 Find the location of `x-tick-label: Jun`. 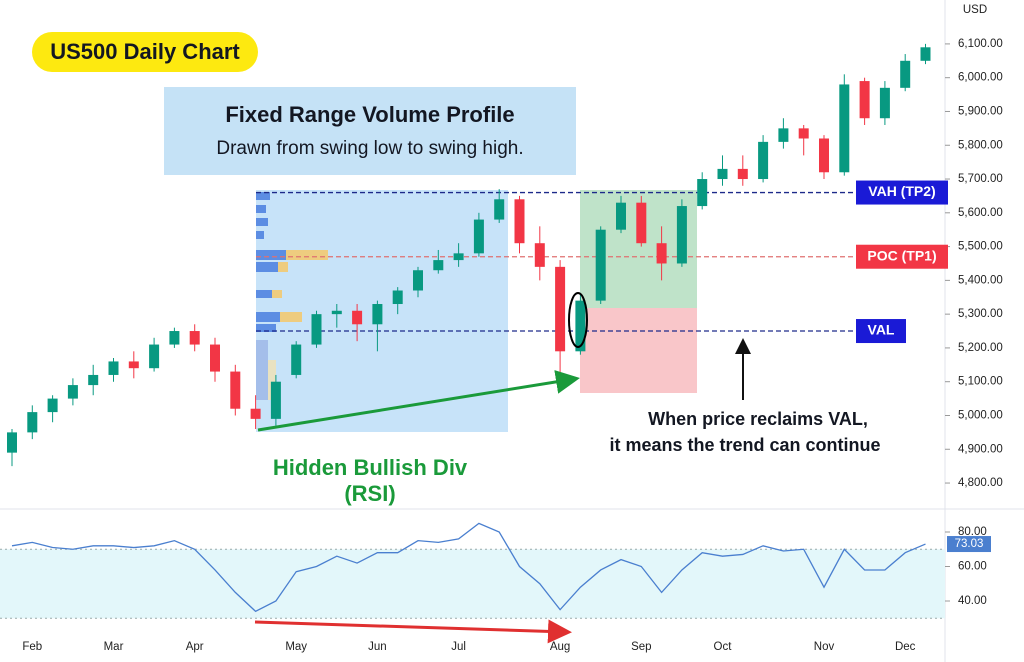

x-tick-label: Jun is located at coordinates (377, 647).